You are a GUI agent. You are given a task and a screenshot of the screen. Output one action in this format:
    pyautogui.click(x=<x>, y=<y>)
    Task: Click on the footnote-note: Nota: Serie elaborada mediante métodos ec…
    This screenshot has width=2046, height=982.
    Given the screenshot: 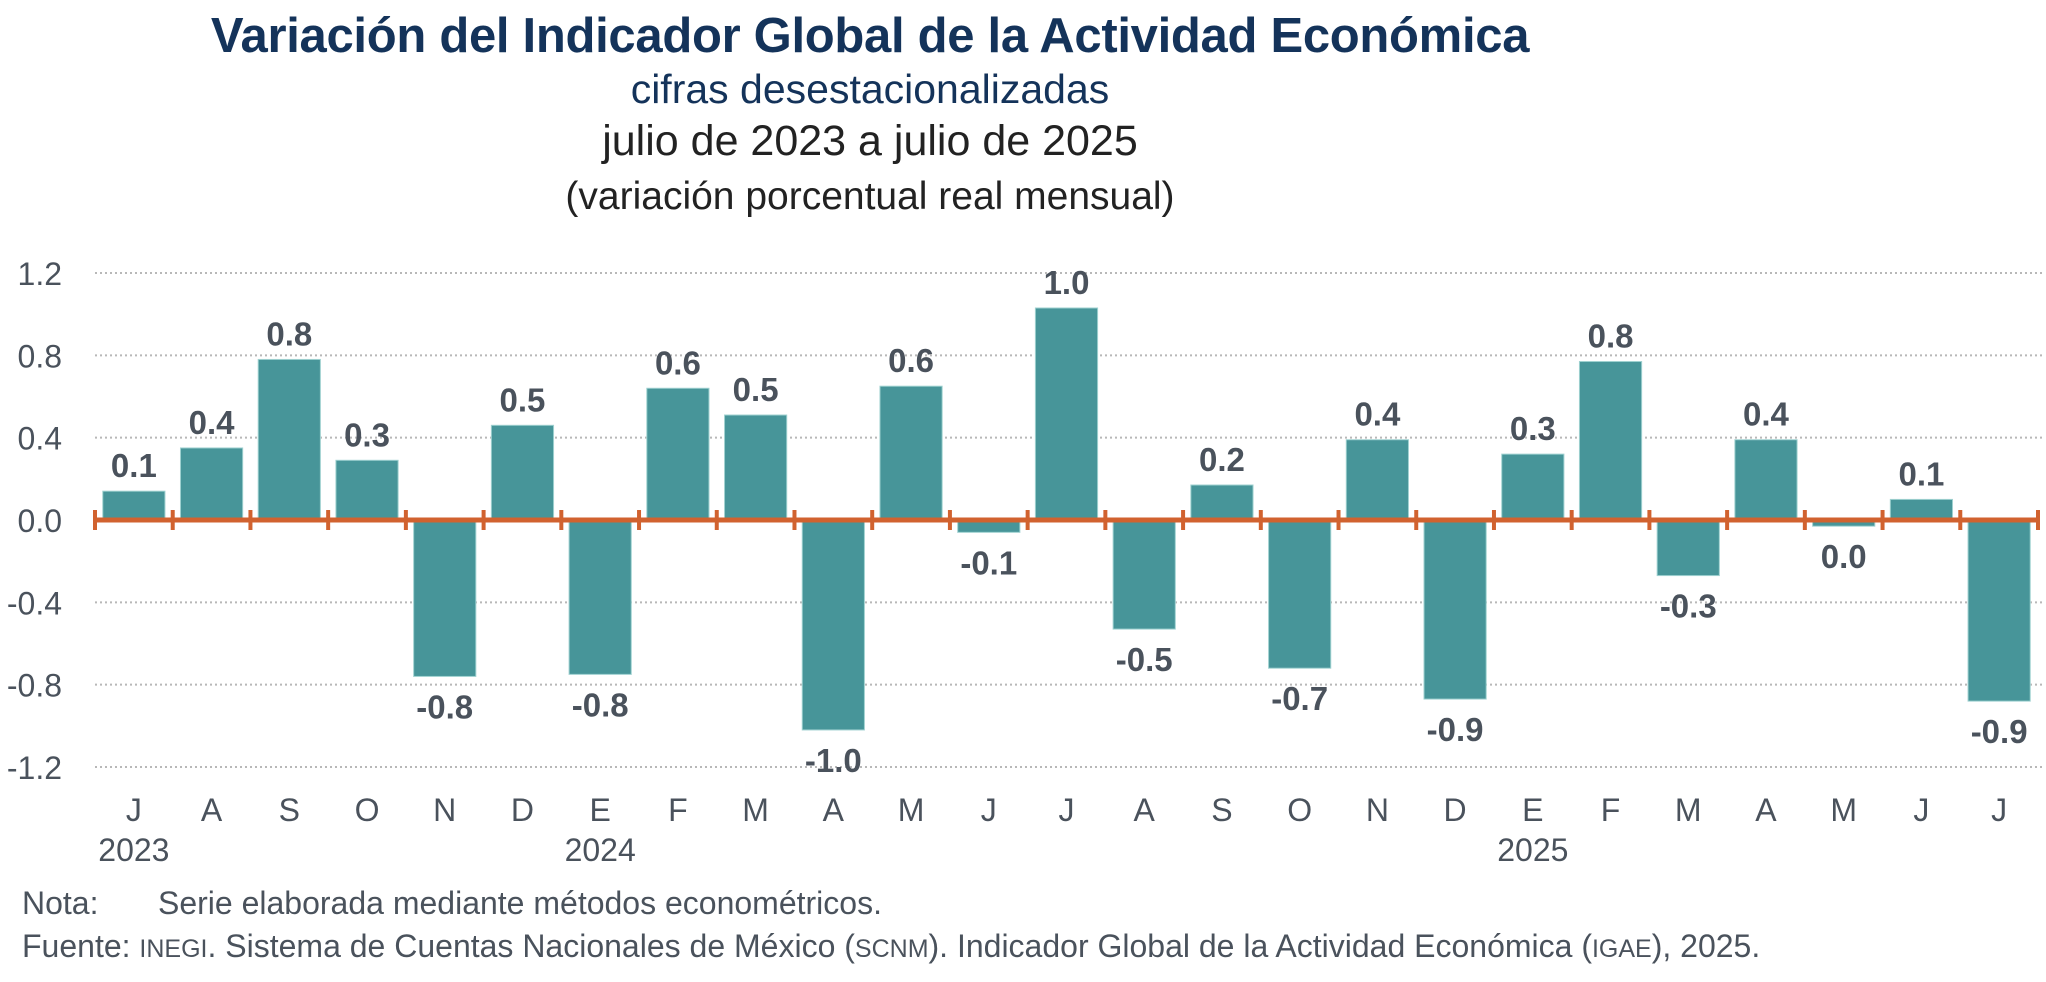 What is the action you would take?
    pyautogui.click(x=452, y=903)
    